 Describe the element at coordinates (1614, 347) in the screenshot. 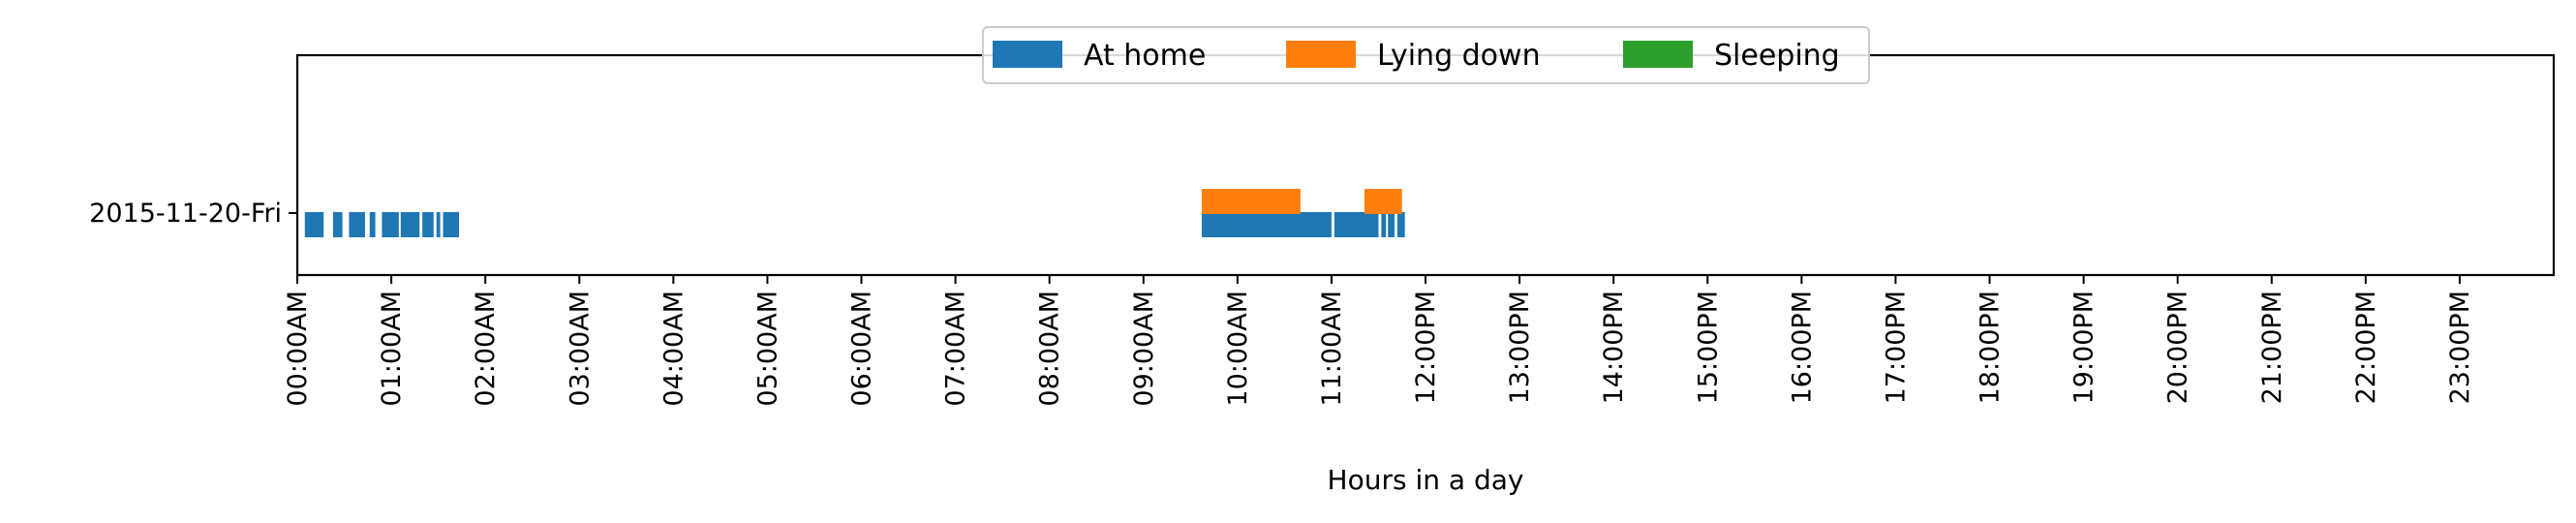

I see `x-tick-label: 14:00PM` at that location.